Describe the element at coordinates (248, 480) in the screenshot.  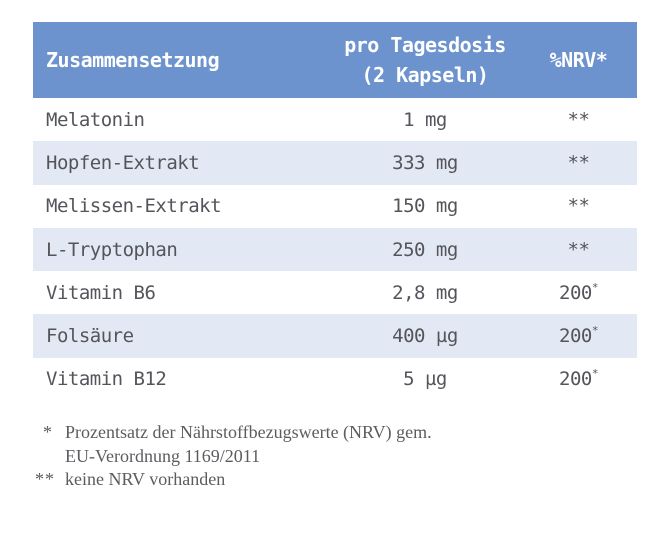
I see `footnote-text: keine NRV vorhanden` at that location.